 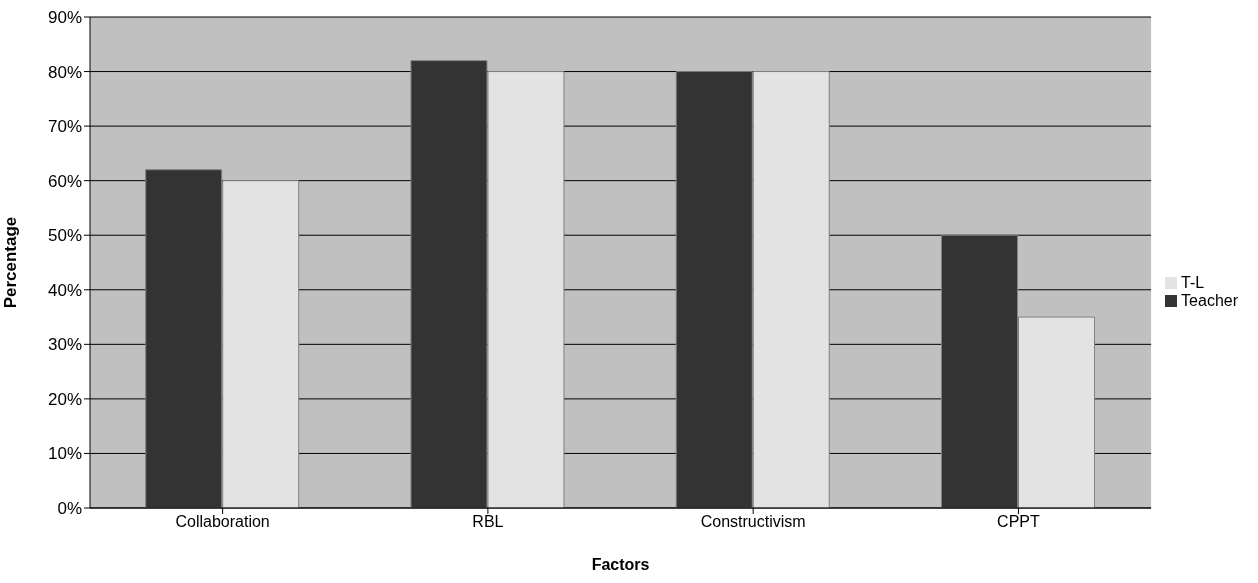 What do you see at coordinates (1193, 282) in the screenshot?
I see `legend-label: T-L` at bounding box center [1193, 282].